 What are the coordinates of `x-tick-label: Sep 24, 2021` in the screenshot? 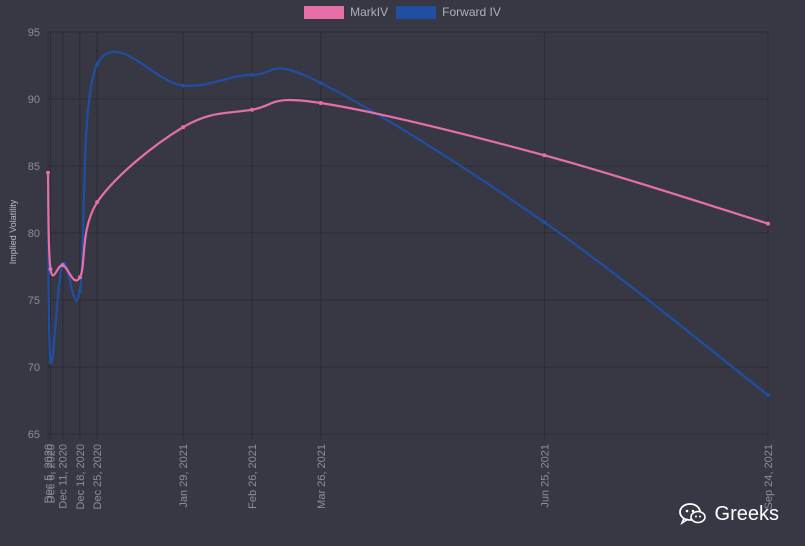 It's located at (769, 476).